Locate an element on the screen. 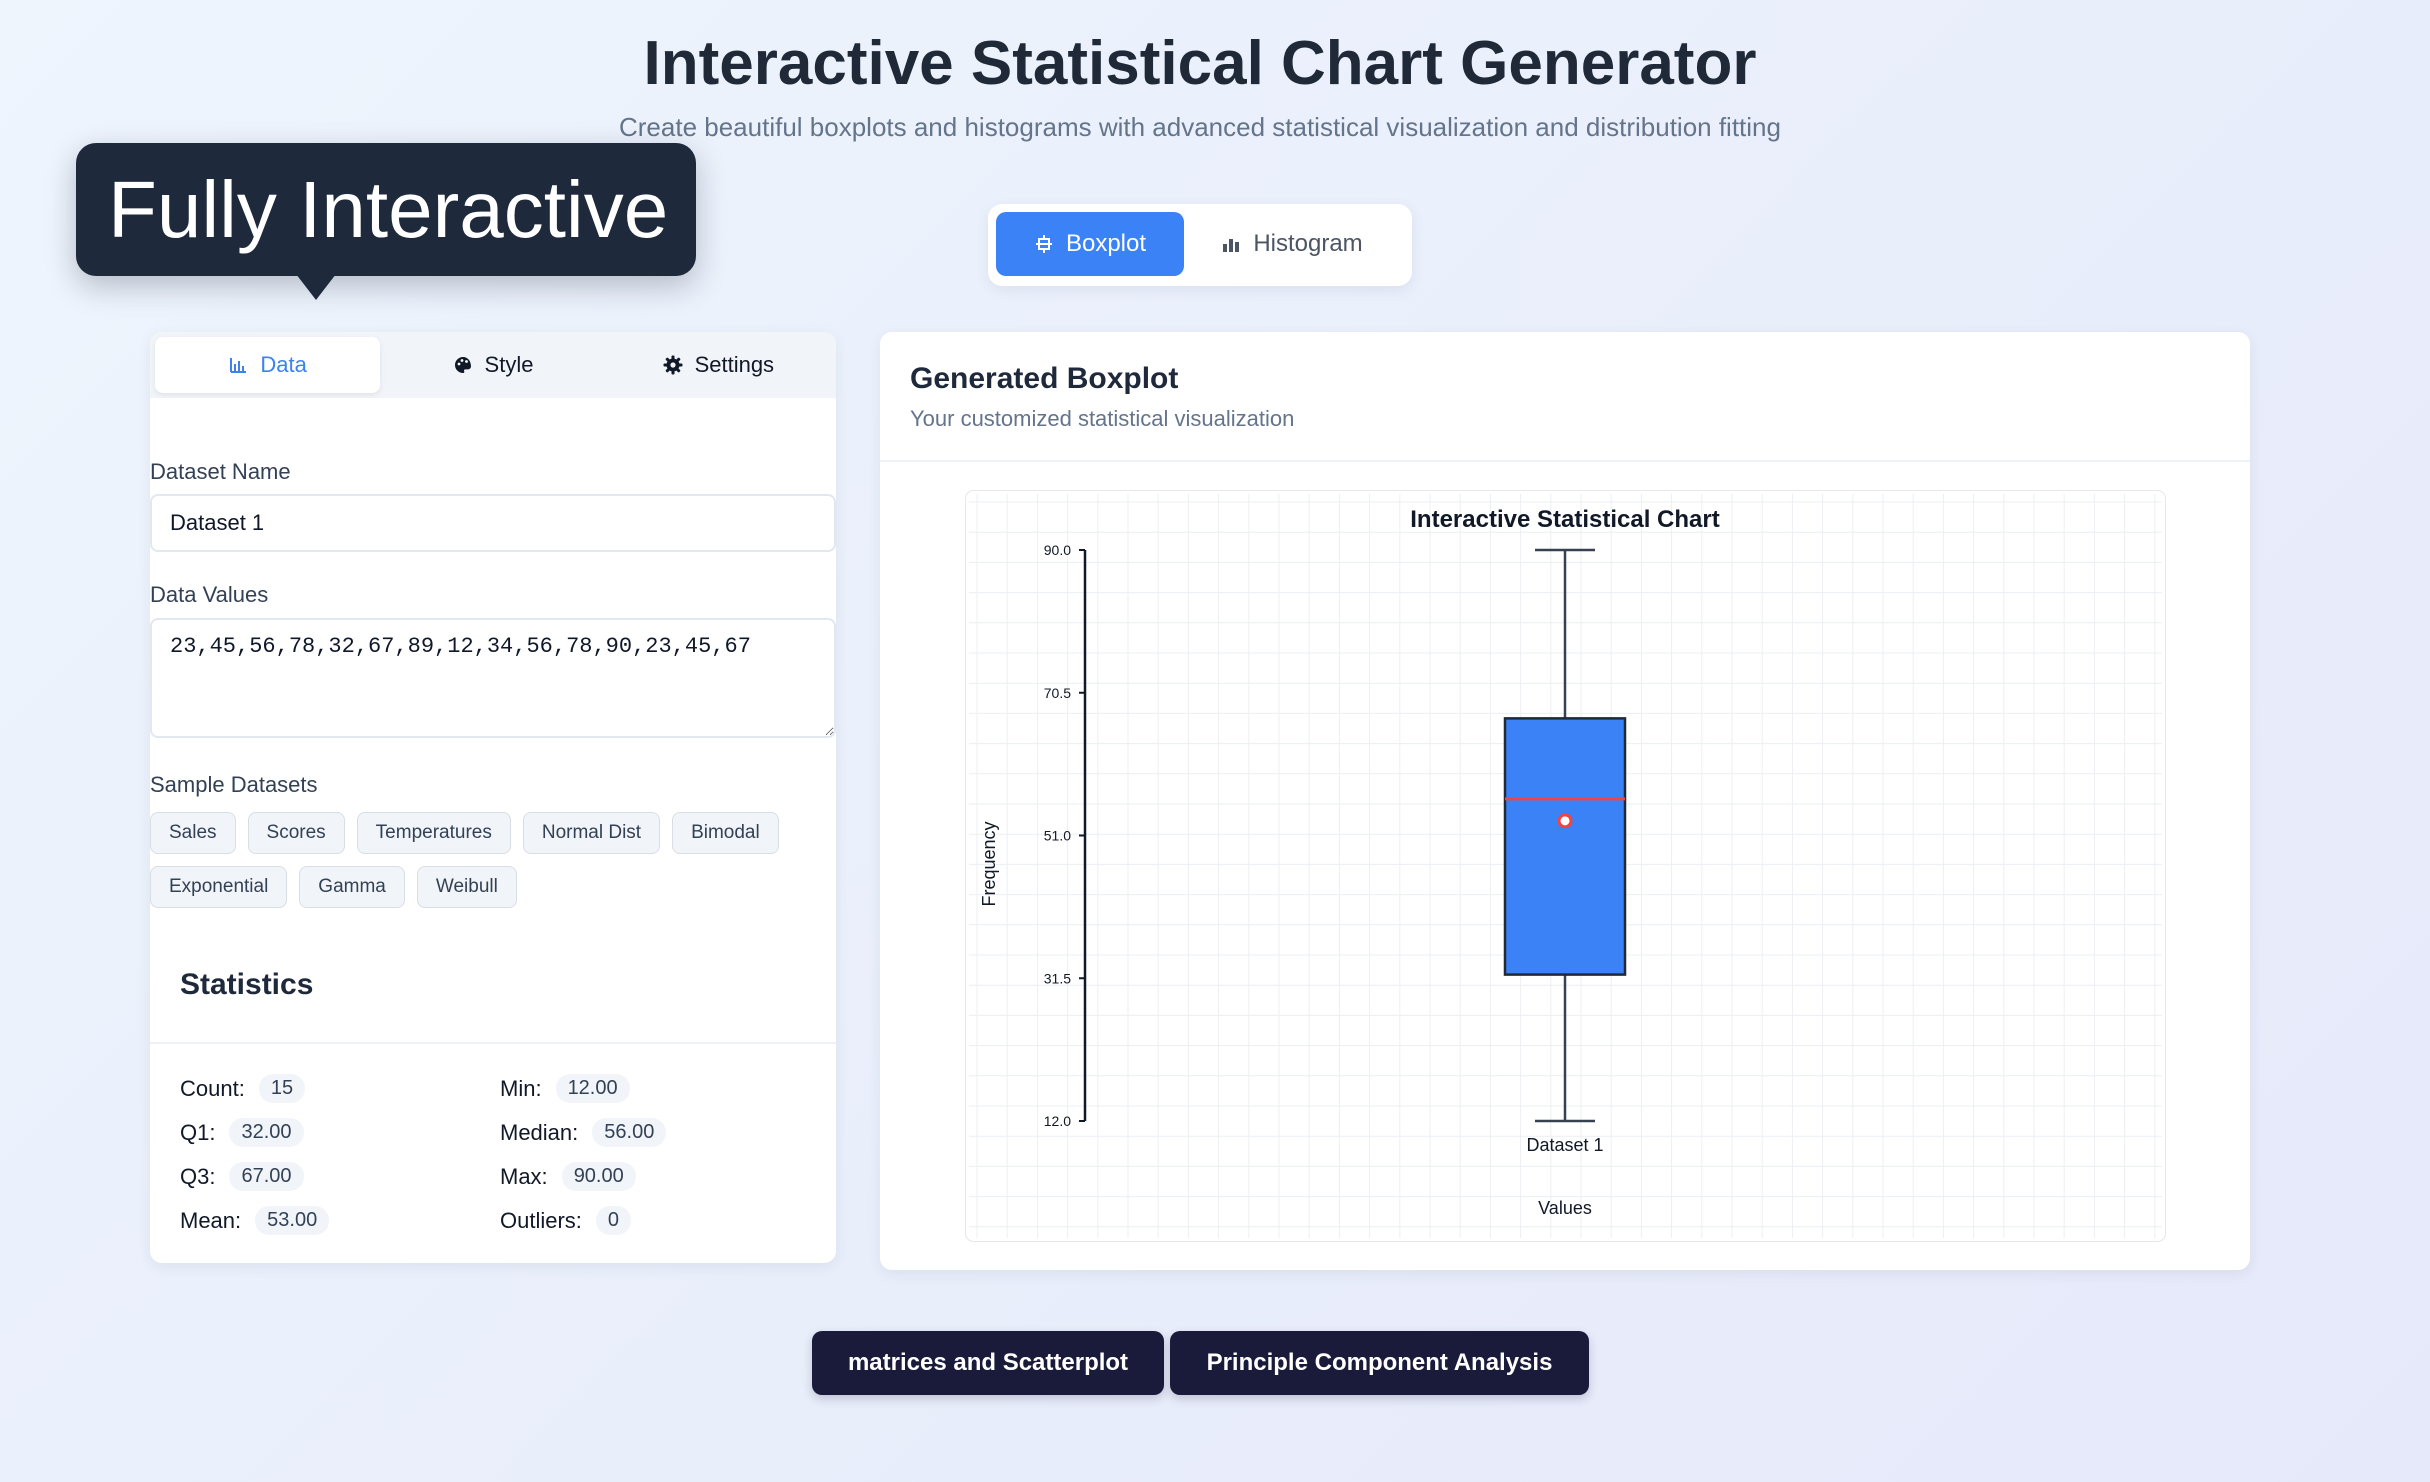 This screenshot has height=1482, width=2430. stat-max: Max: 90.00 is located at coordinates (568, 1176).